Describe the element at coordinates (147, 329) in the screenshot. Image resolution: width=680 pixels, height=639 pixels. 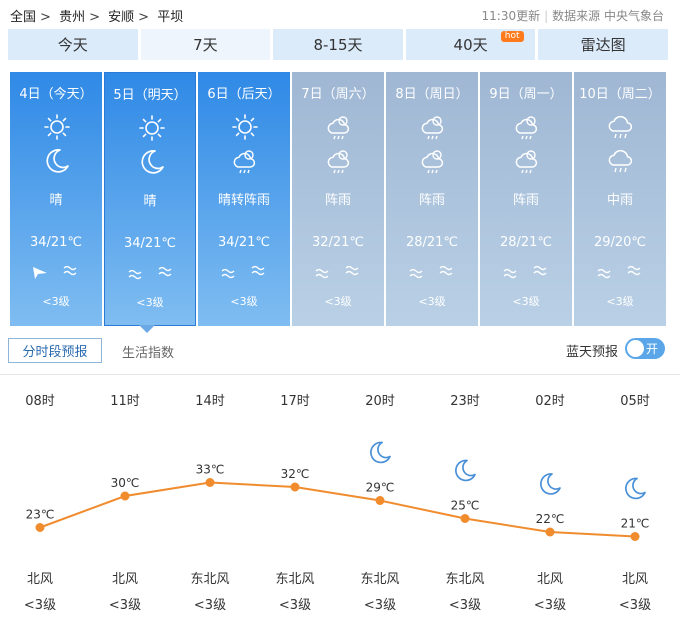
I see `selected-day-pointer` at that location.